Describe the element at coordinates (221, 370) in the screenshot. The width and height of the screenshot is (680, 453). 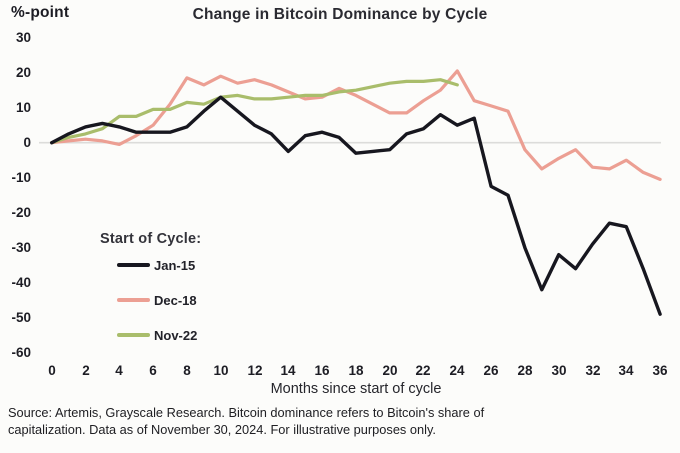
I see `x-tick-label: 10` at that location.